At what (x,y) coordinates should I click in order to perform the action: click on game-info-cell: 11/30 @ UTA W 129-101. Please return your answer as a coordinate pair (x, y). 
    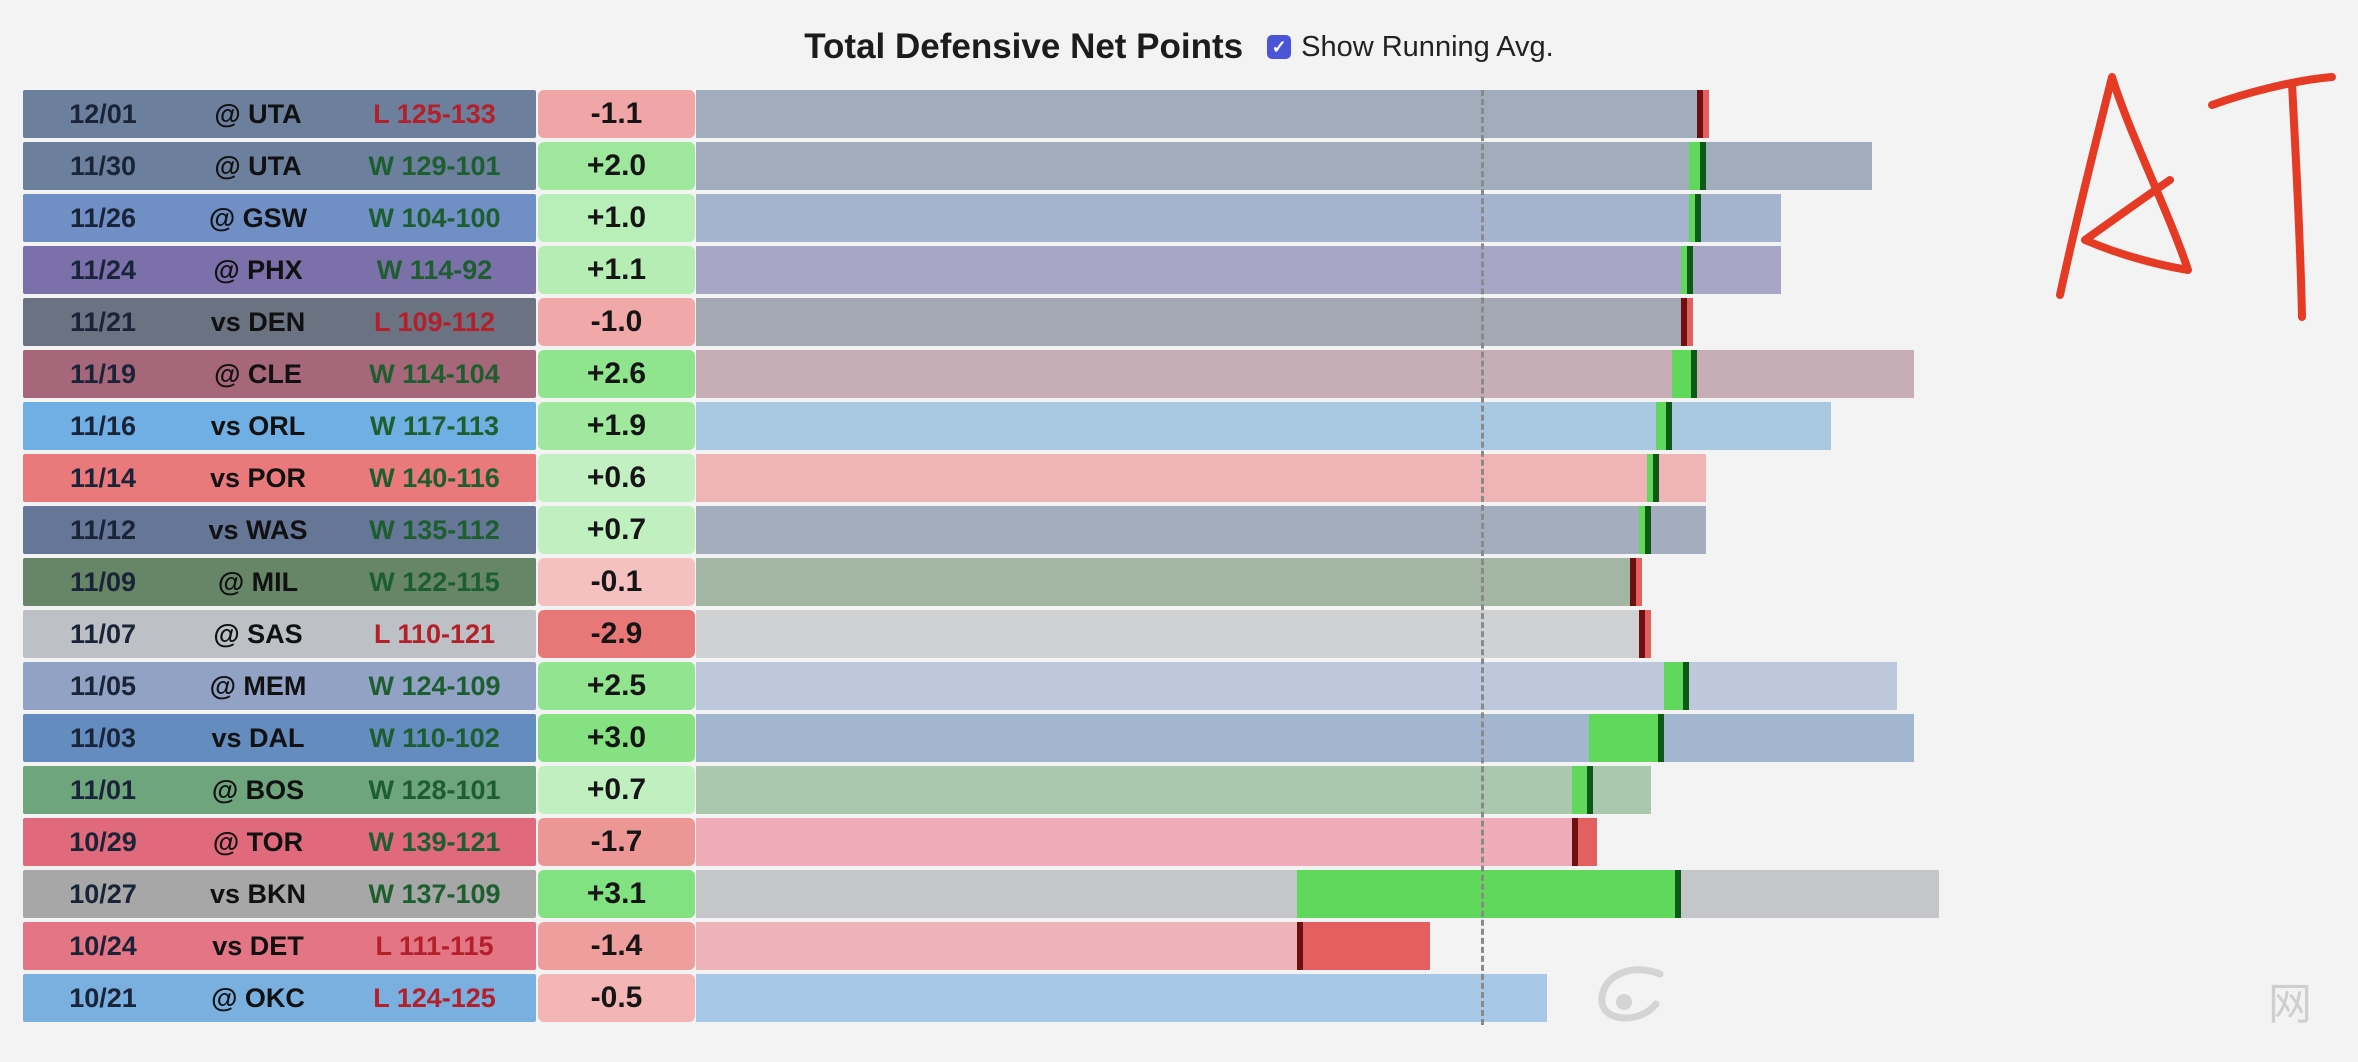
    Looking at the image, I should click on (279, 166).